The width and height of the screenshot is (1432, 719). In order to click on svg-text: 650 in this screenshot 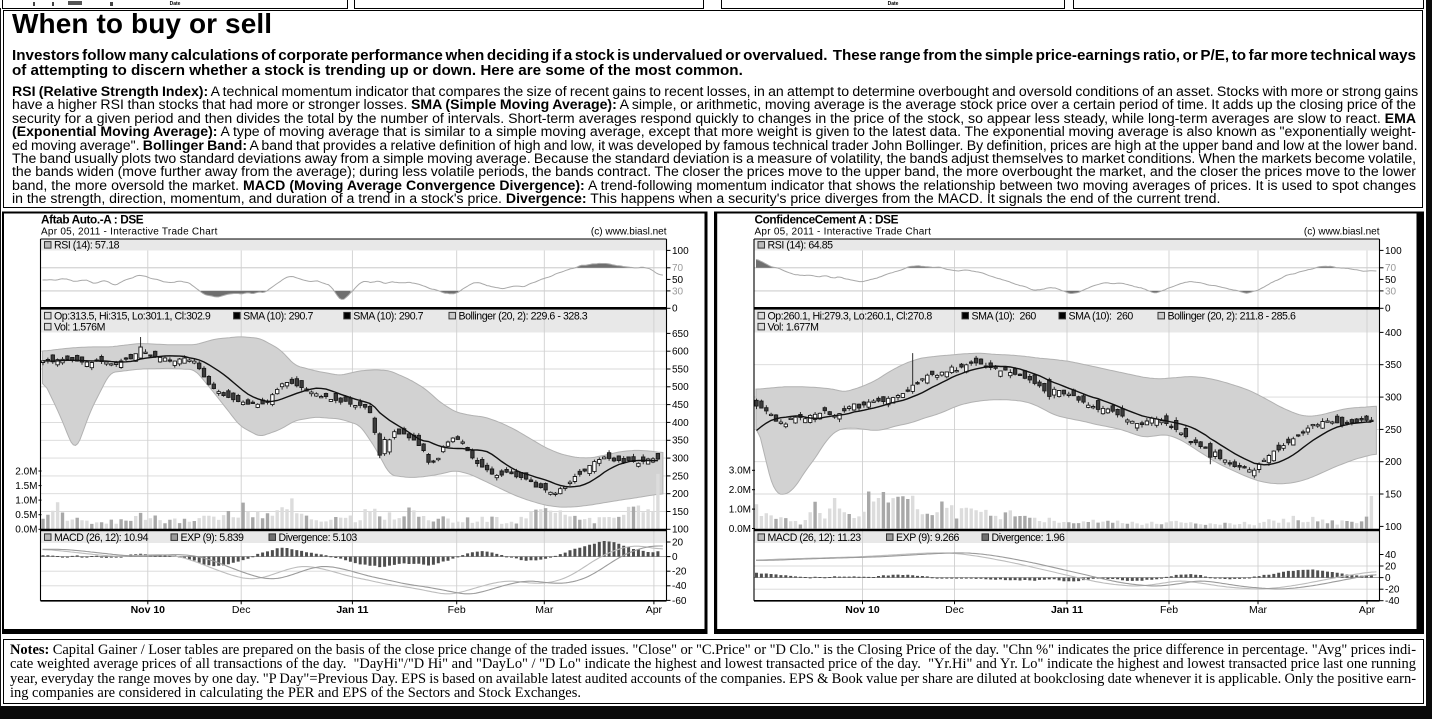, I will do `click(680, 334)`.